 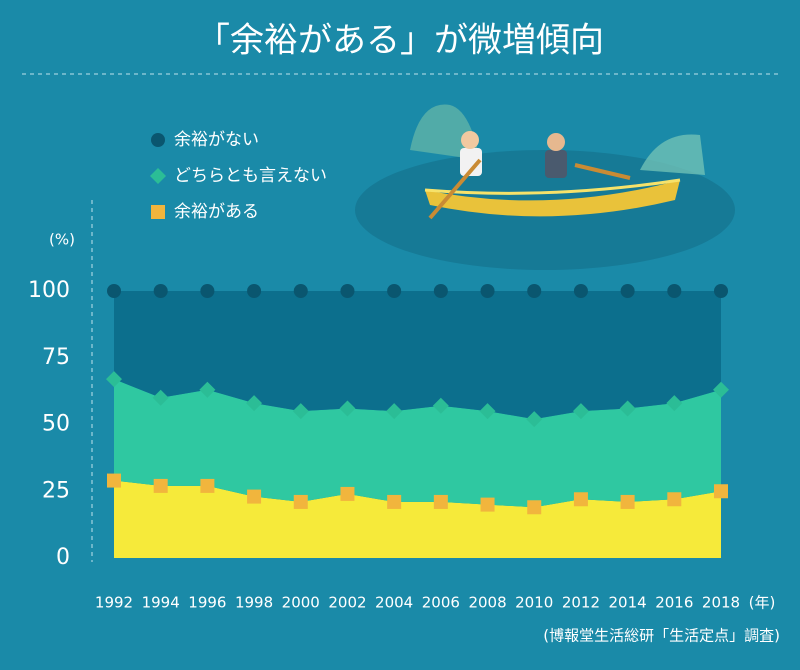 What do you see at coordinates (441, 603) in the screenshot?
I see `x-tick-label: 2006` at bounding box center [441, 603].